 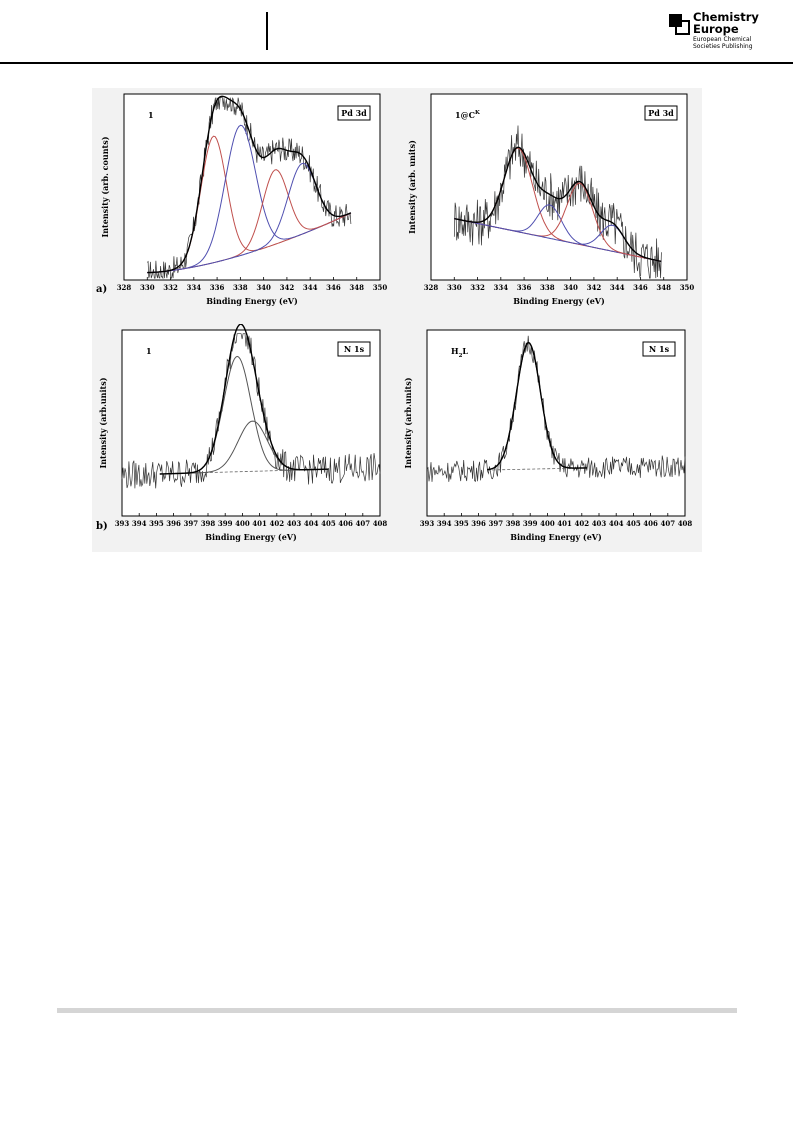 I want to click on sample-label-subscript: 2, so click(x=461, y=356).